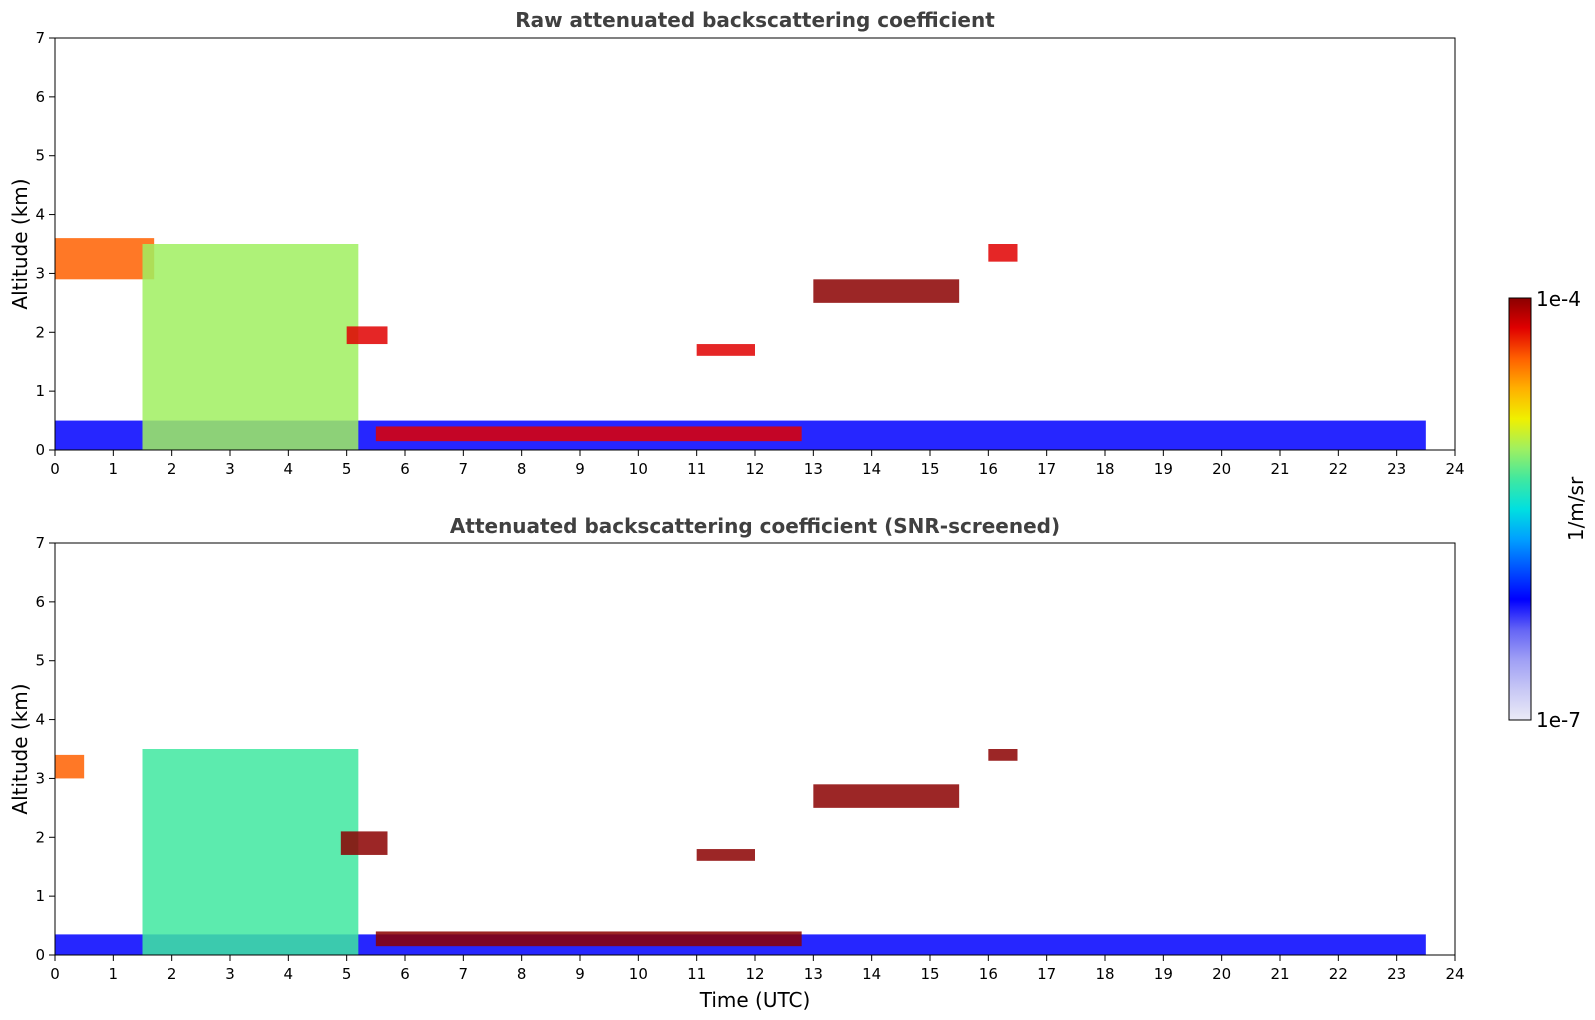  I want to click on colorbar-gradient, so click(1520, 509).